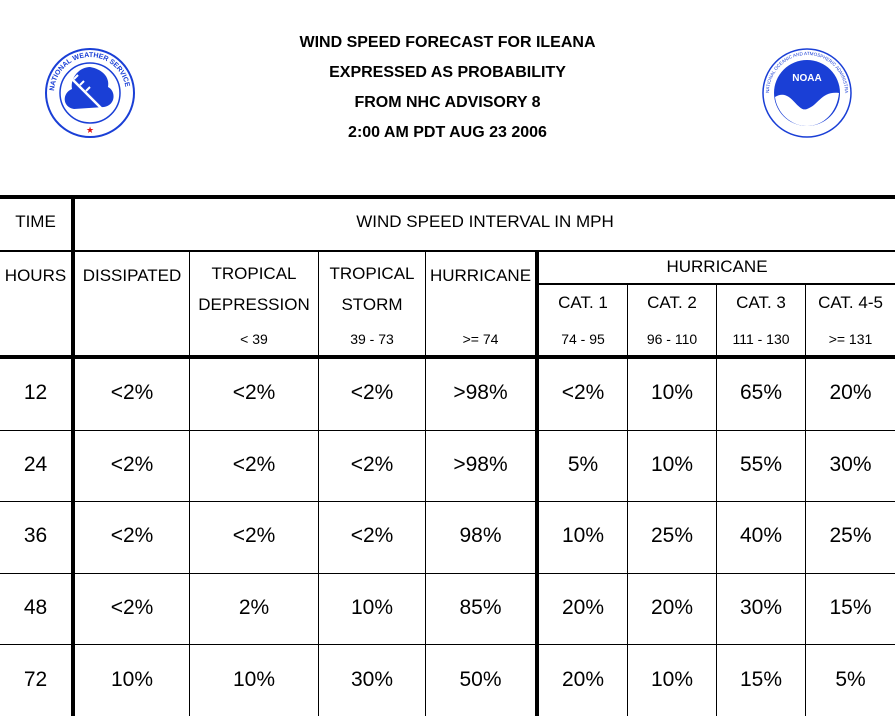 The height and width of the screenshot is (716, 895). What do you see at coordinates (35, 221) in the screenshot?
I see `time-header: TIME` at bounding box center [35, 221].